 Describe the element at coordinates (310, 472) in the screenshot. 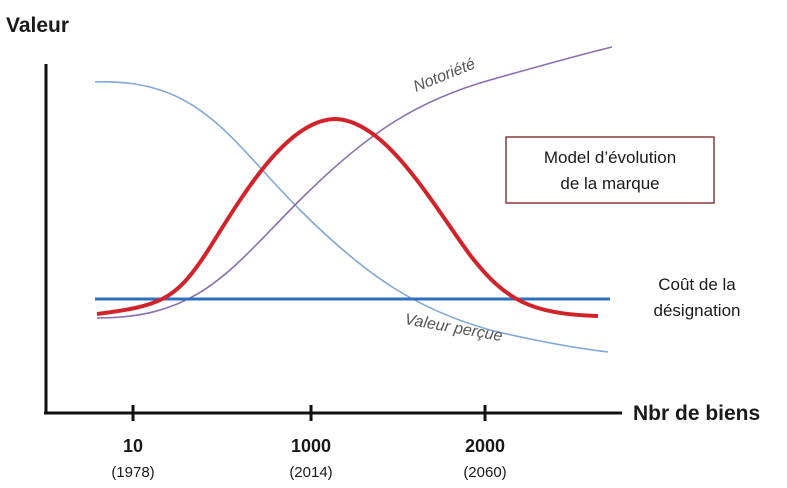

I see `x-tick-sublabel: (2014)` at that location.